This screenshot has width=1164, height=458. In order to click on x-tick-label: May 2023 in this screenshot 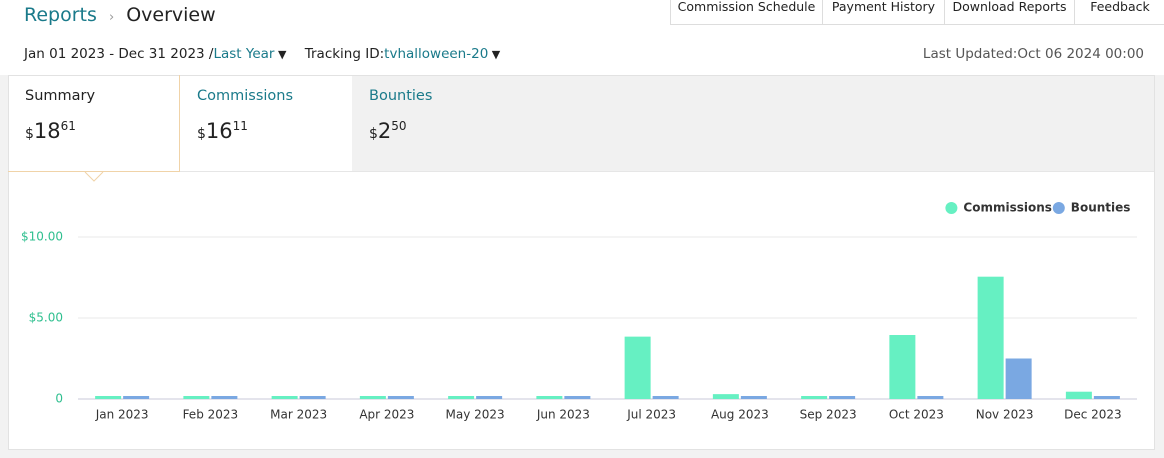, I will do `click(475, 415)`.